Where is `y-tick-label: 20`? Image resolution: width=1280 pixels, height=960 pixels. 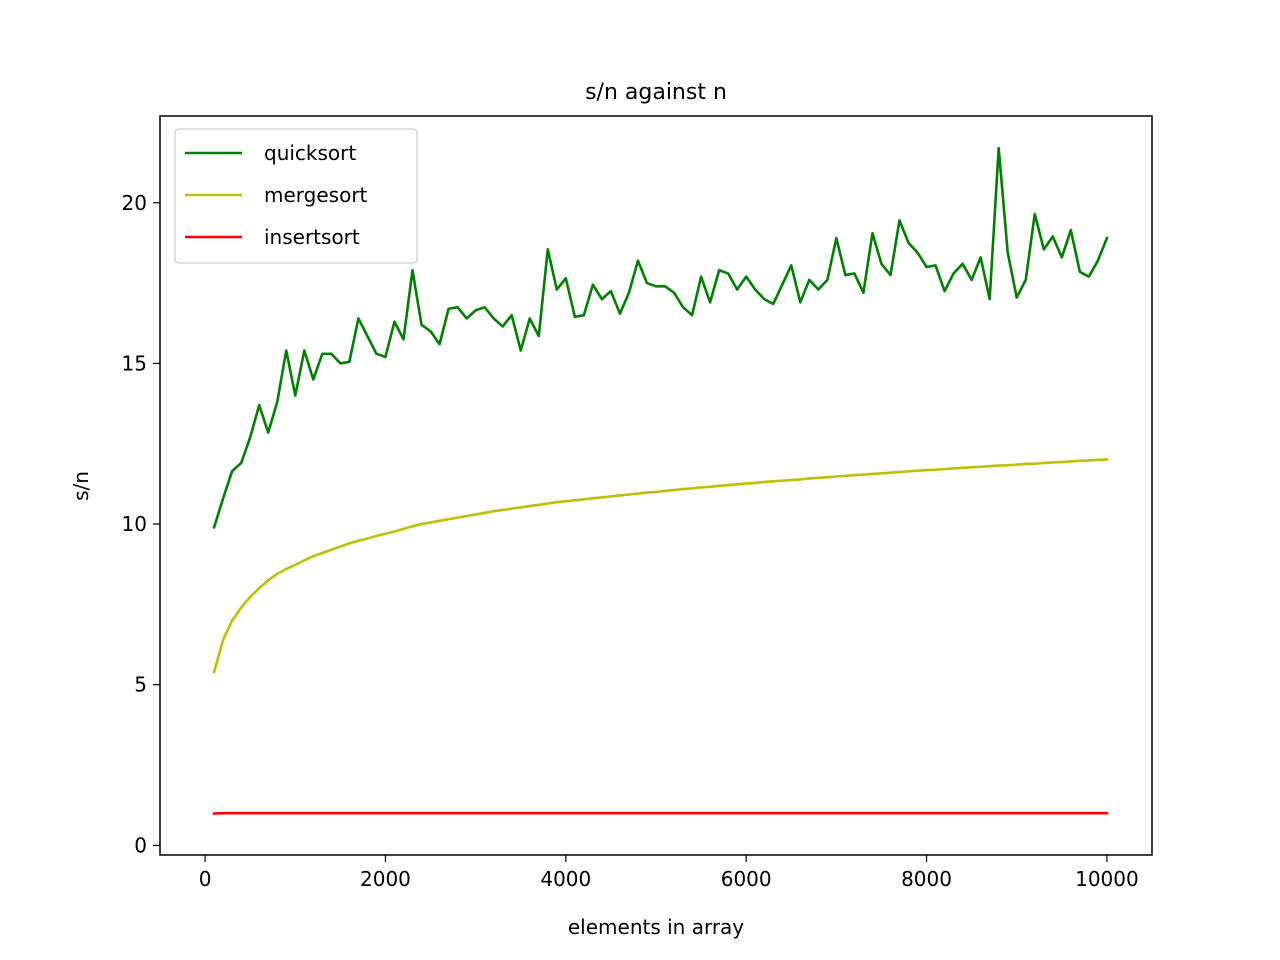
y-tick-label: 20 is located at coordinates (134, 203).